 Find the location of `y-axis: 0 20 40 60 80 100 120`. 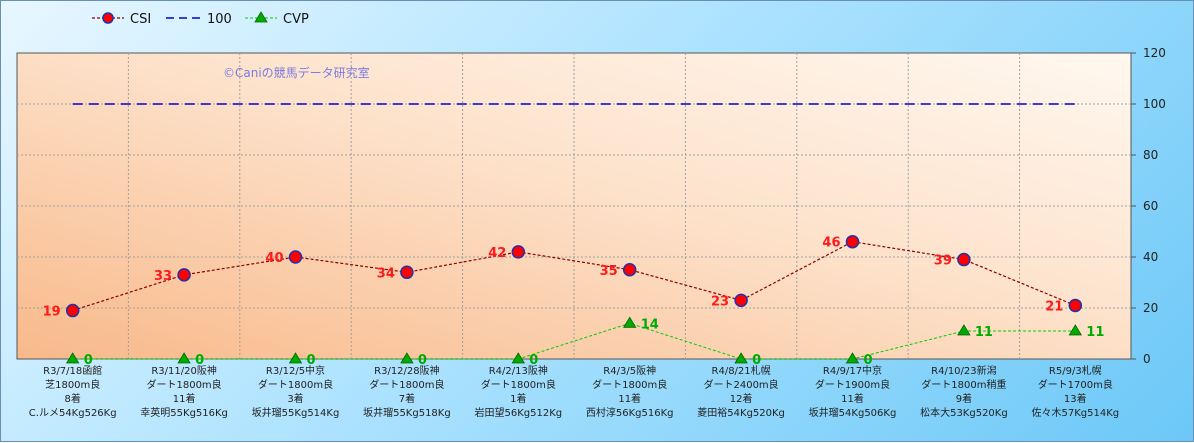

y-axis: 0 20 40 60 80 100 120 is located at coordinates (1148, 206).